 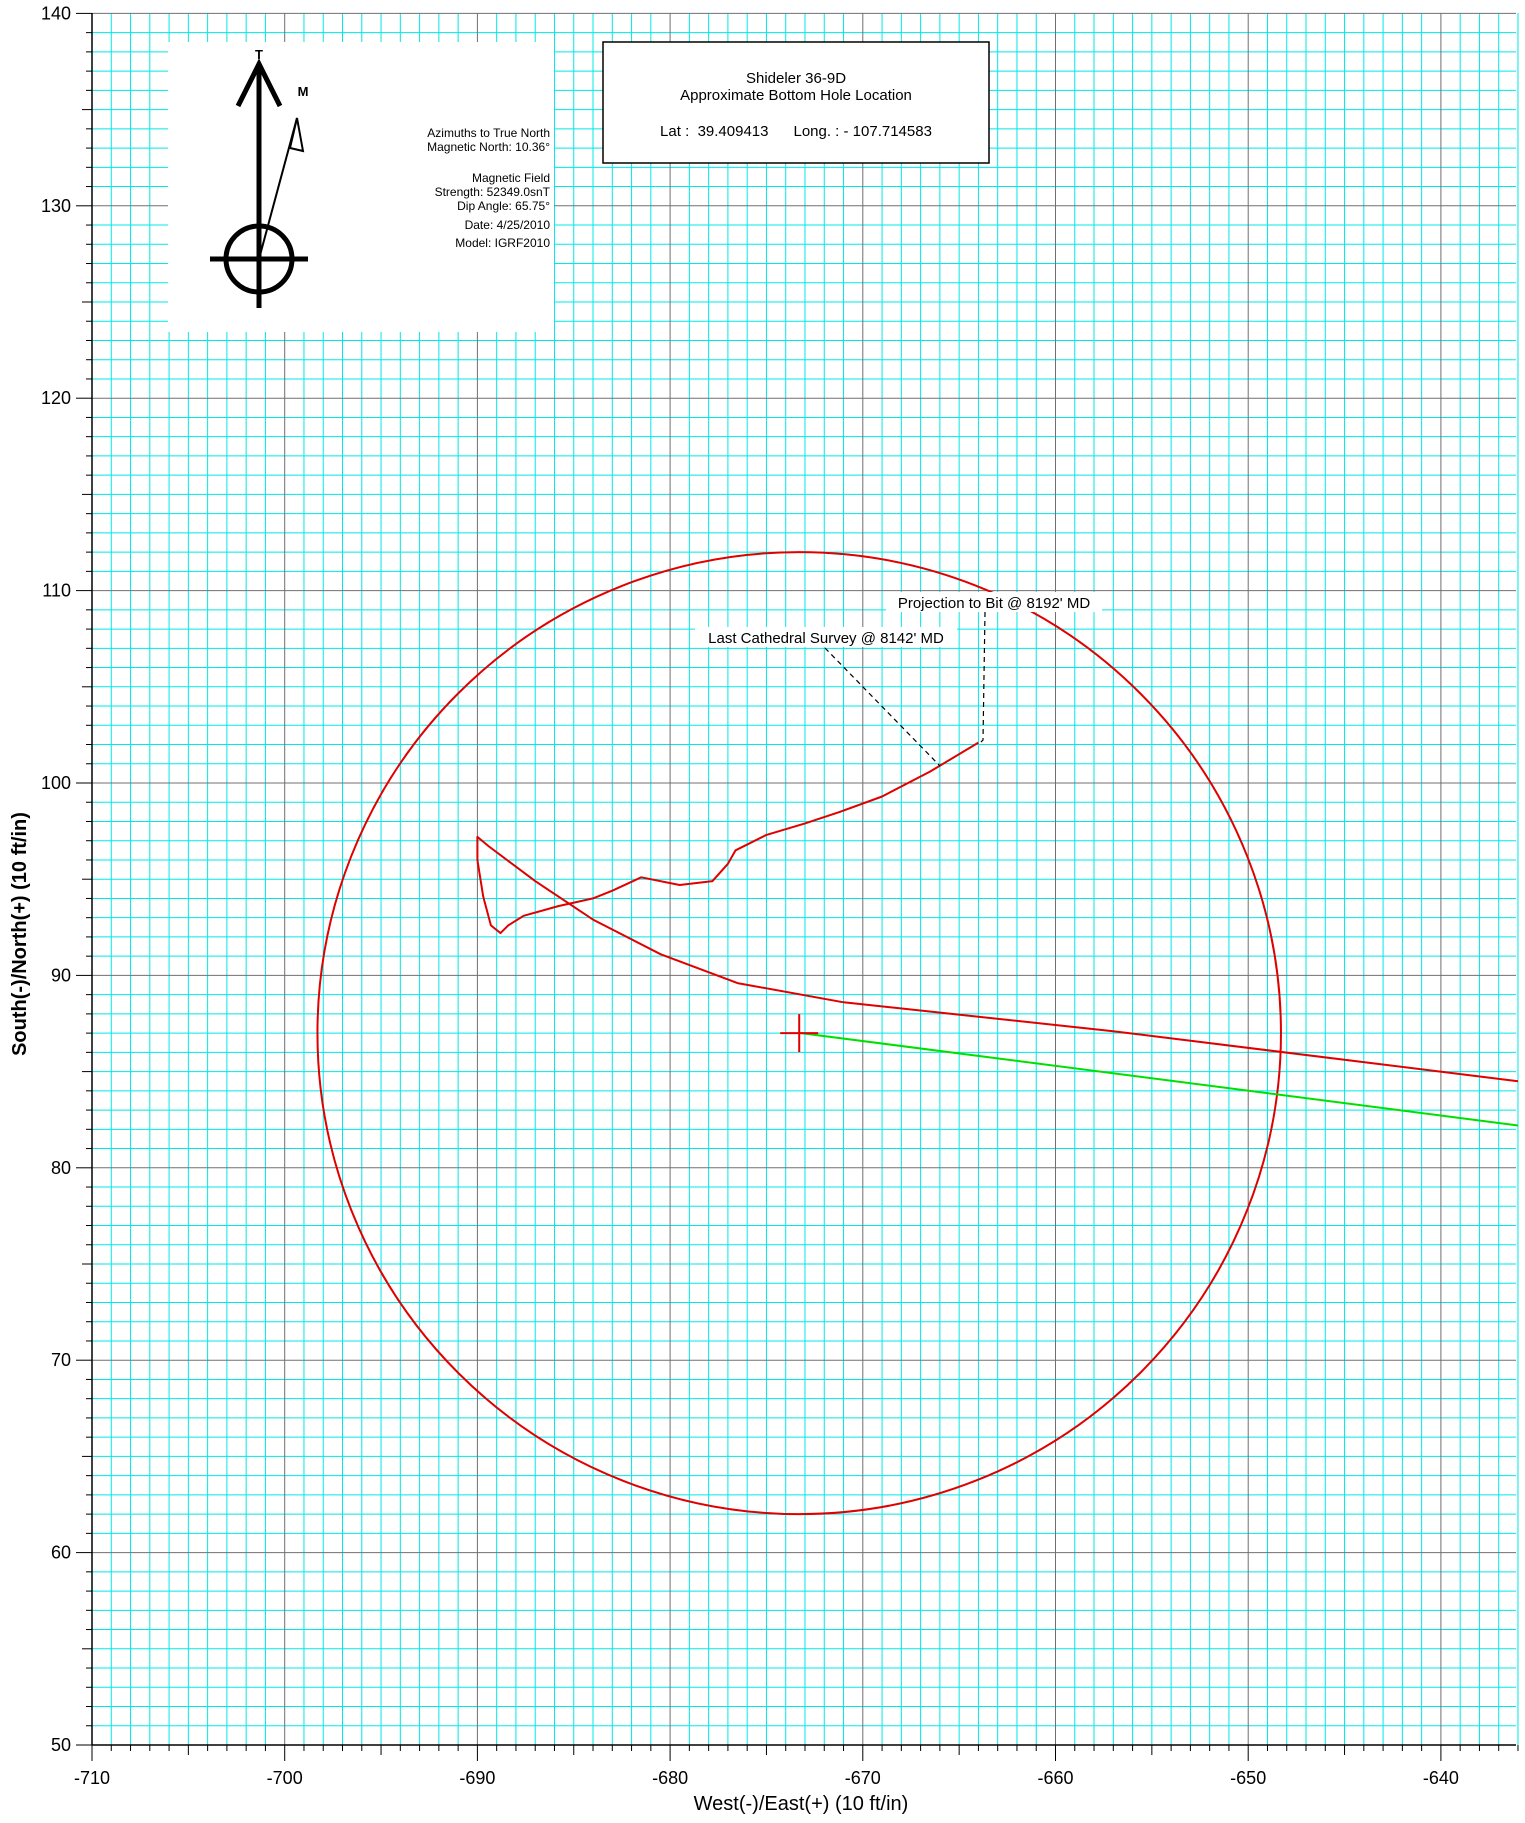 What do you see at coordinates (56, 879) in the screenshot?
I see `y-tick-labels: 50 60 70 80 90 100 110 120 130 140` at bounding box center [56, 879].